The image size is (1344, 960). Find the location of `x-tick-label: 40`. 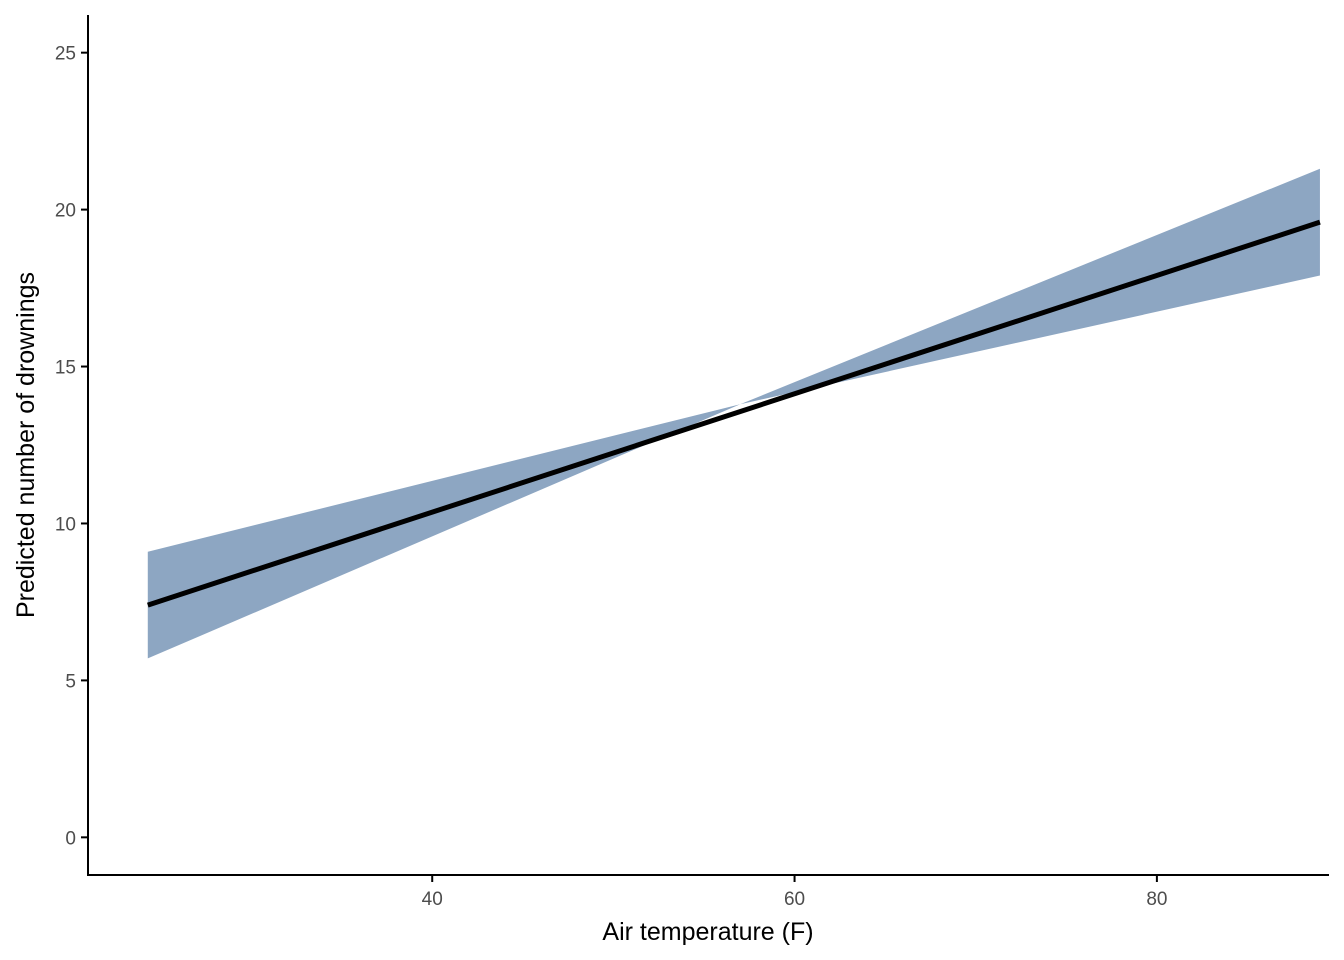

x-tick-label: 40 is located at coordinates (432, 899).